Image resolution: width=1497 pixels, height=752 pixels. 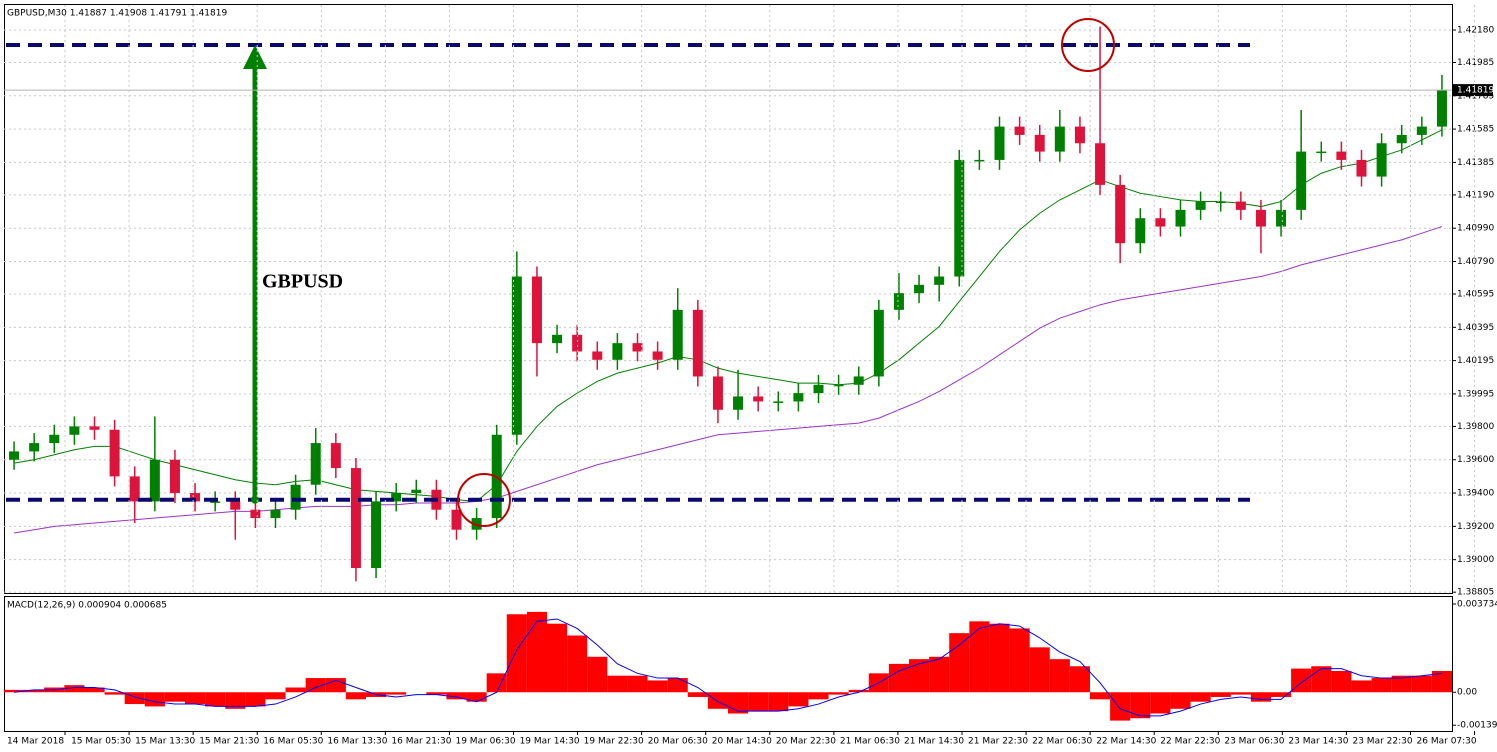 What do you see at coordinates (727, 667) in the screenshot?
I see `signal-line` at bounding box center [727, 667].